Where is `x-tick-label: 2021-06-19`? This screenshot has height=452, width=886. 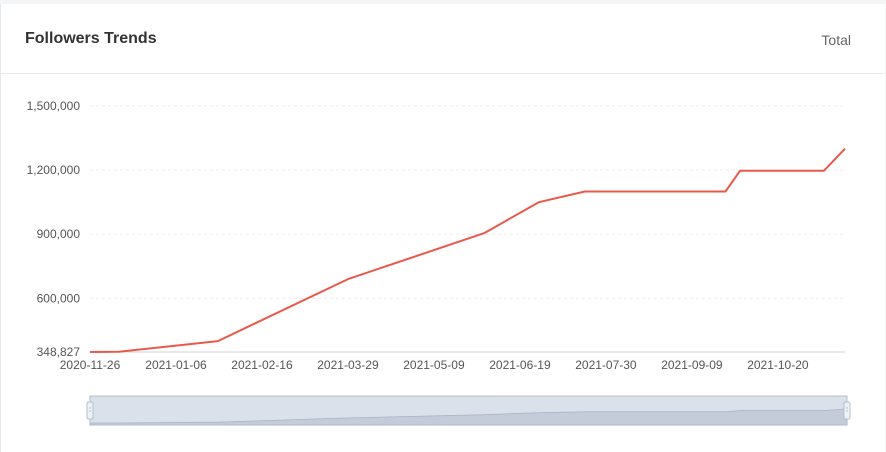 x-tick-label: 2021-06-19 is located at coordinates (520, 365).